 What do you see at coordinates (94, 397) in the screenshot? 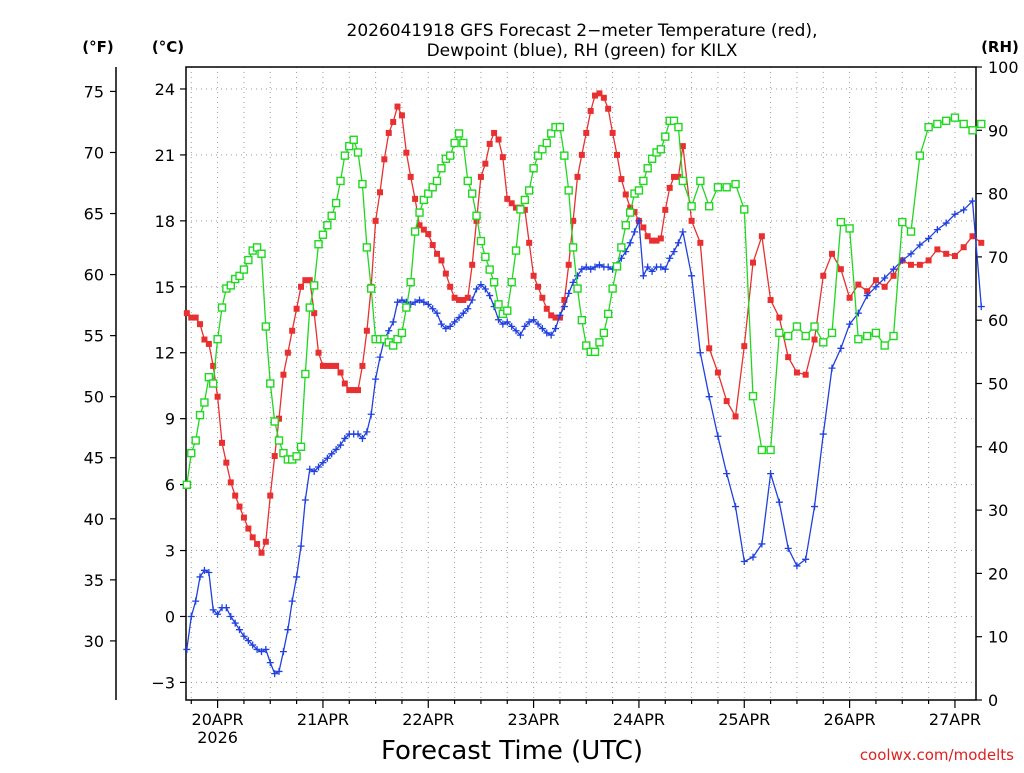
I see `fahrenheit-tick-label: 50` at bounding box center [94, 397].